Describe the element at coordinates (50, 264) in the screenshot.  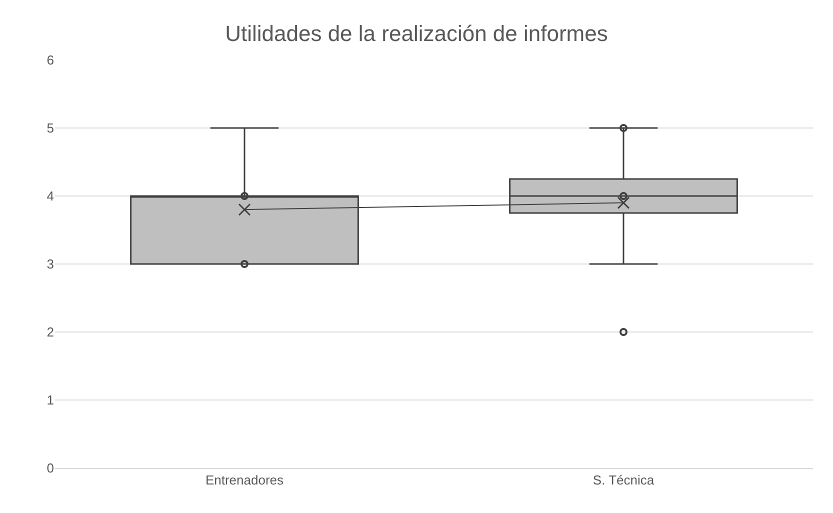
I see `y-tick-label: 3` at that location.